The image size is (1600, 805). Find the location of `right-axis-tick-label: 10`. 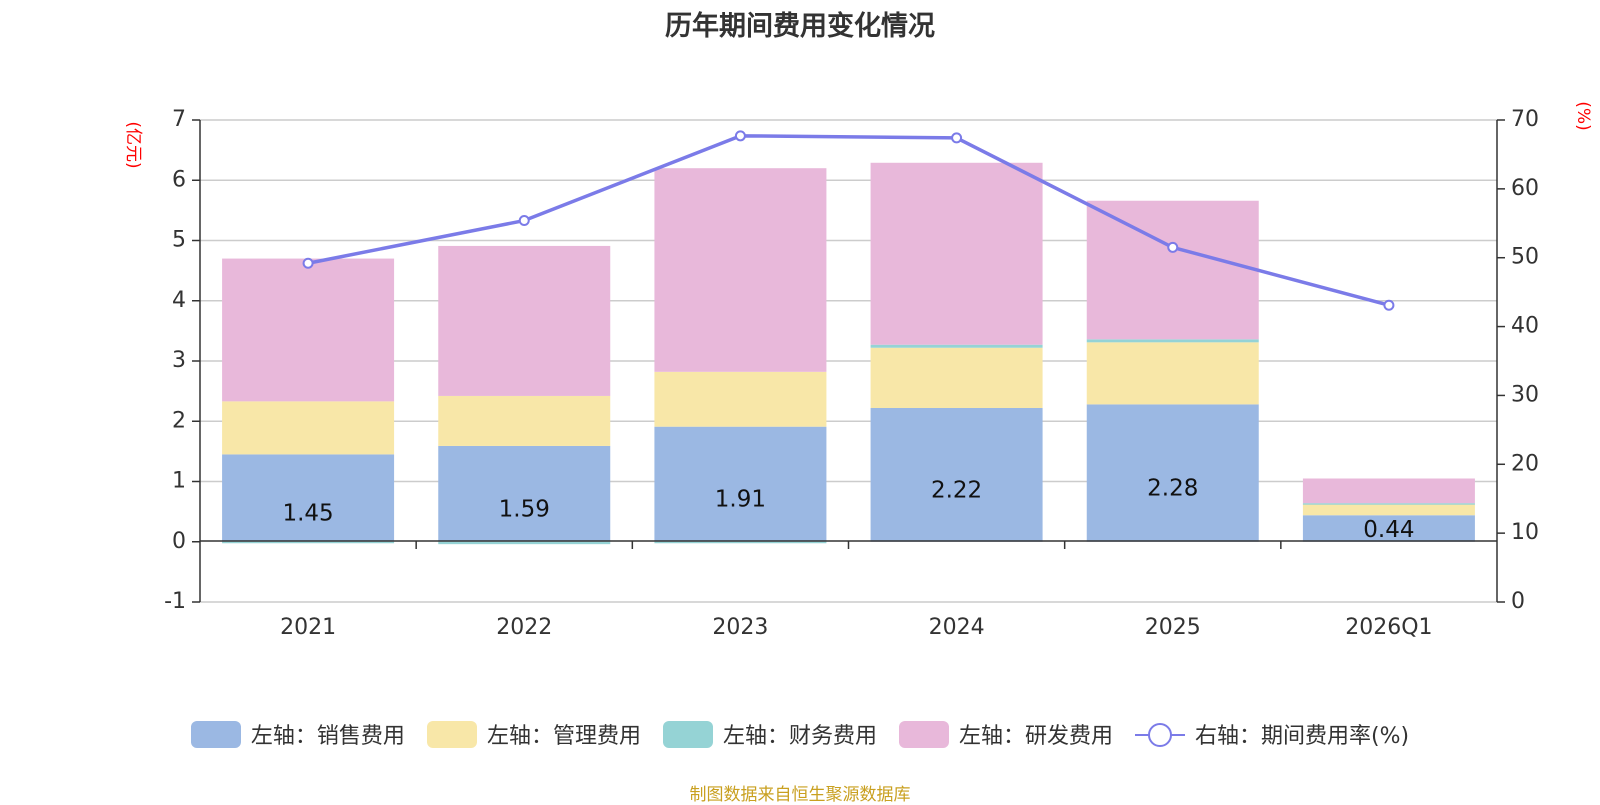

right-axis-tick-label: 10 is located at coordinates (1525, 532).